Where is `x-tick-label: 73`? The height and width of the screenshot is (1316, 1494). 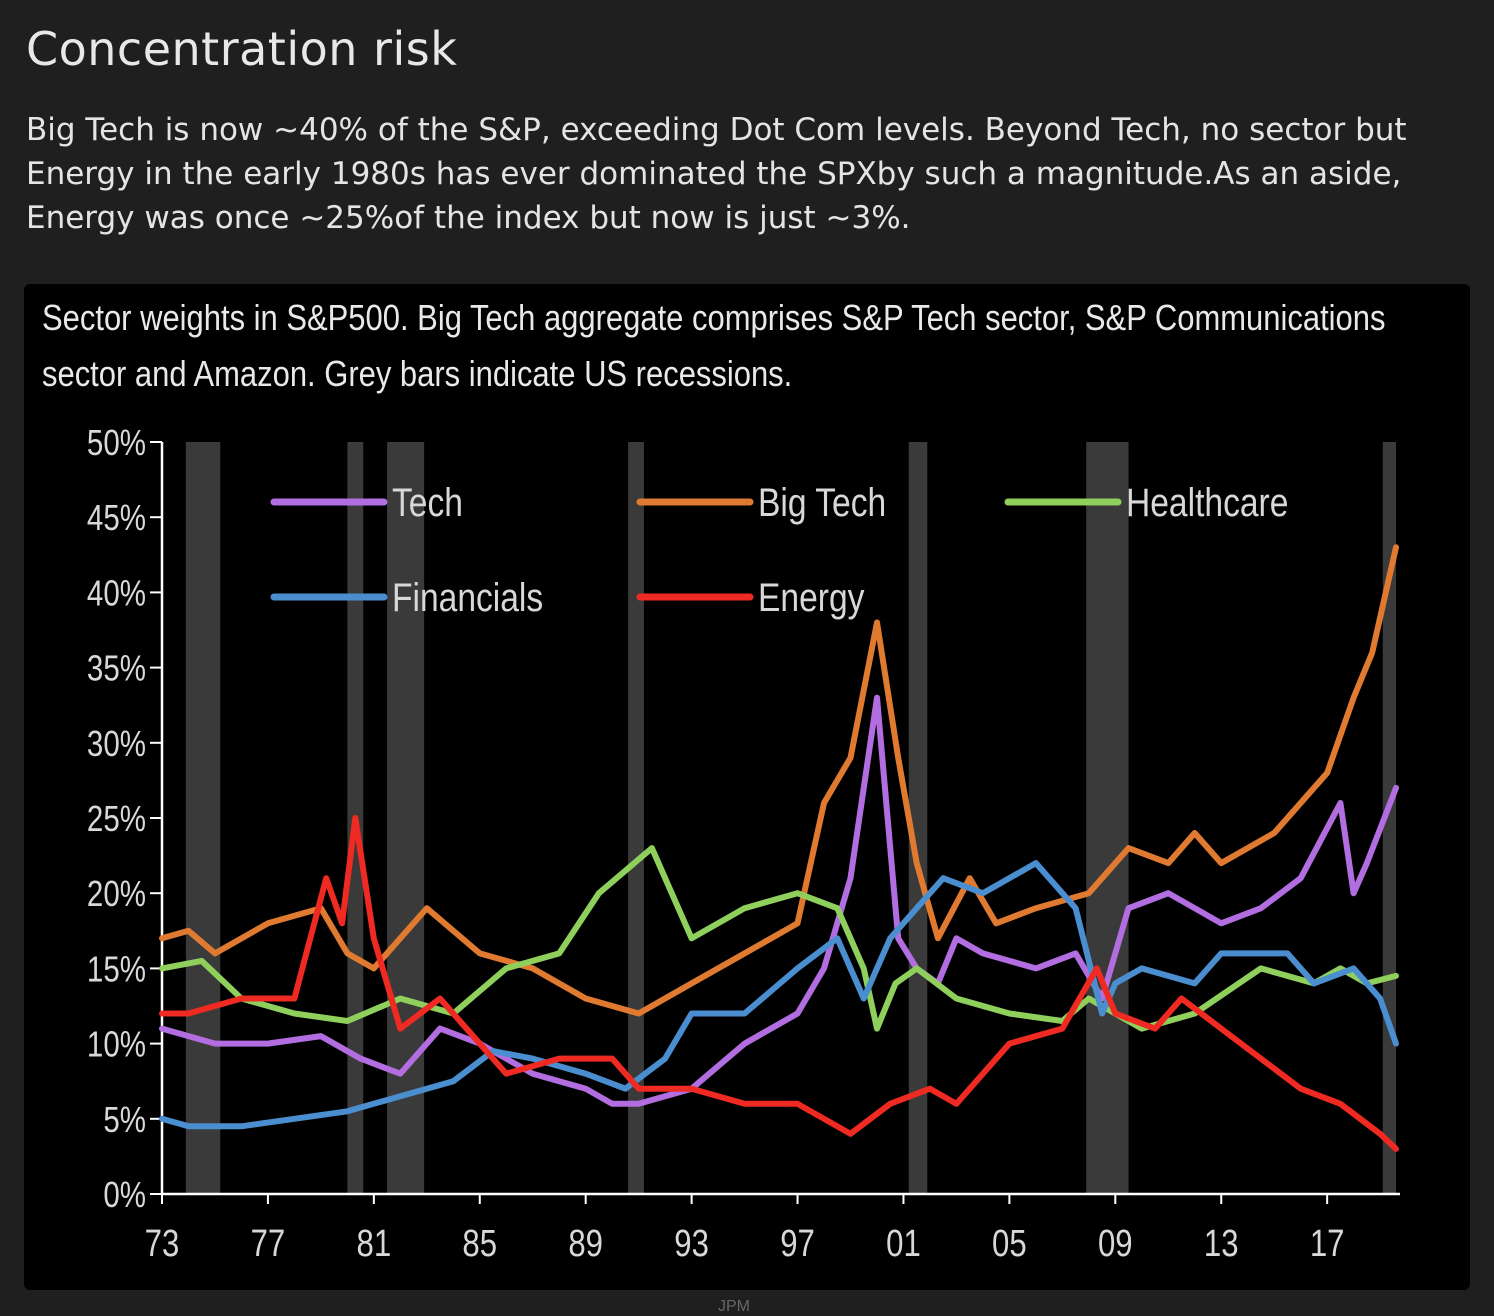 x-tick-label: 73 is located at coordinates (162, 1244).